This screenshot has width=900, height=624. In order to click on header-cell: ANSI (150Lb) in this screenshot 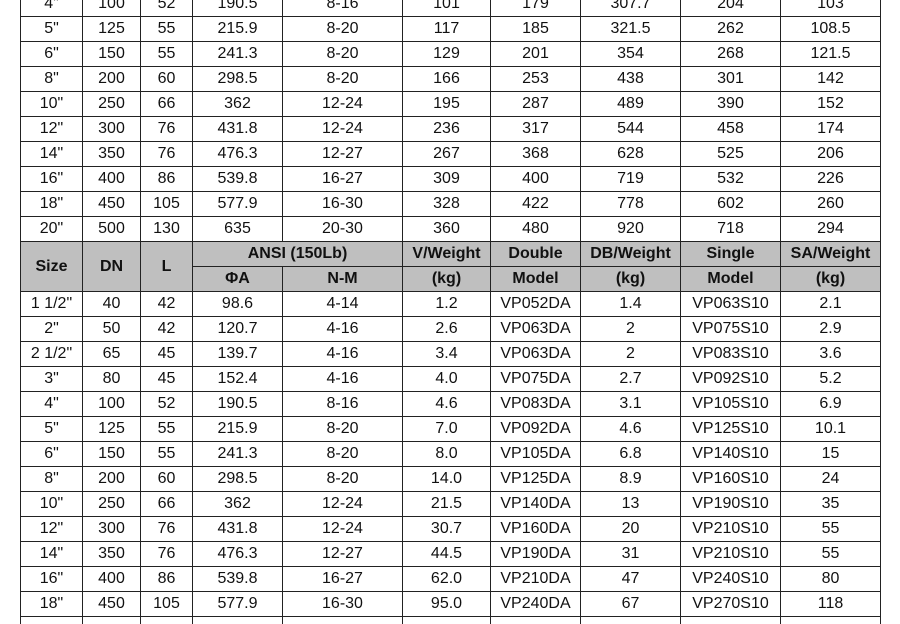, I will do `click(297, 254)`.